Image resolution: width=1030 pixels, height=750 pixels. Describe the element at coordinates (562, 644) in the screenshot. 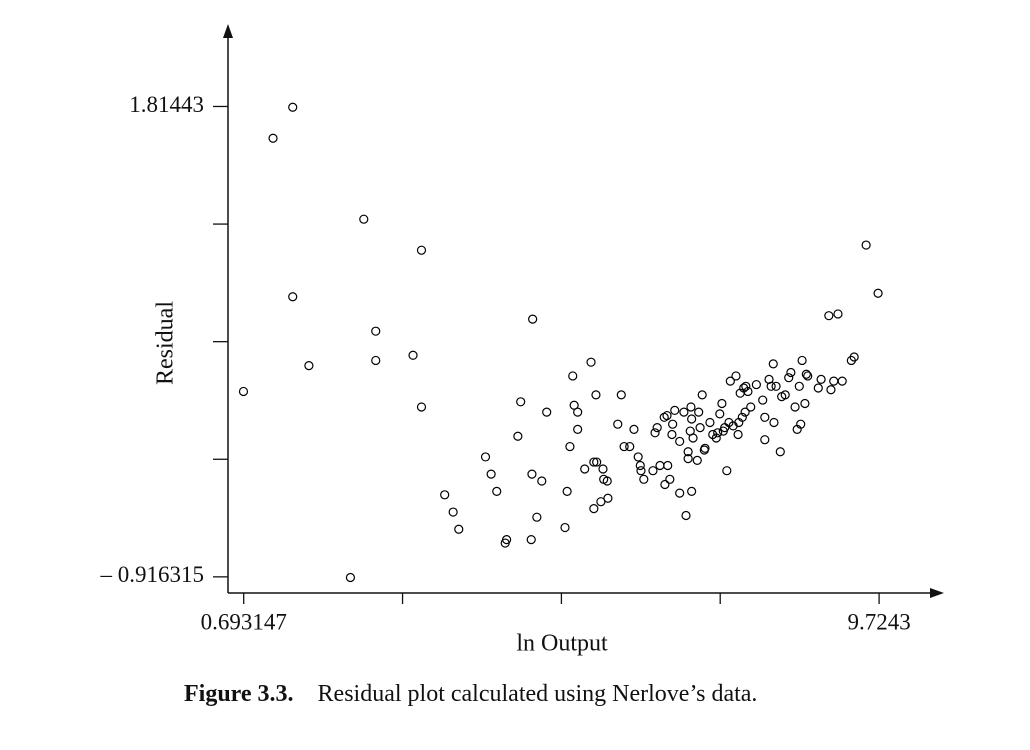

I see `x-axis-title: ln Output` at that location.